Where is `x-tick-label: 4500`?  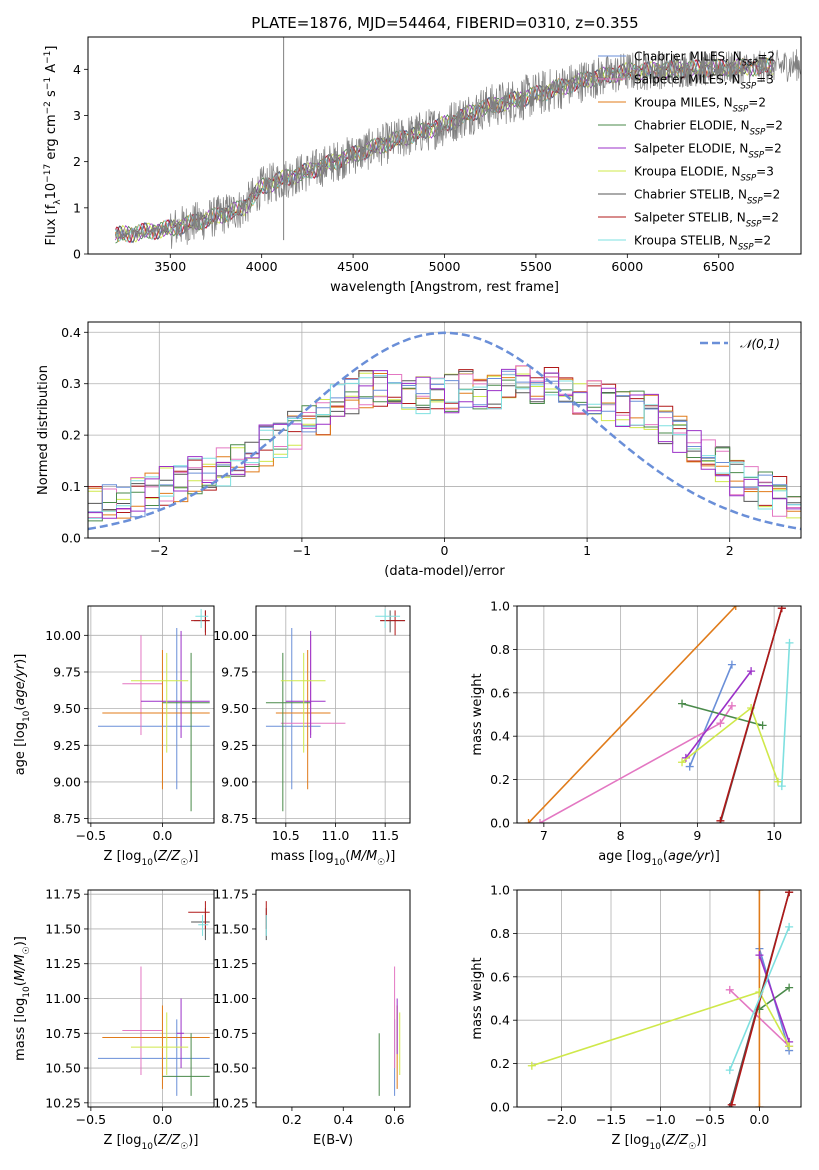 x-tick-label: 4500 is located at coordinates (353, 266).